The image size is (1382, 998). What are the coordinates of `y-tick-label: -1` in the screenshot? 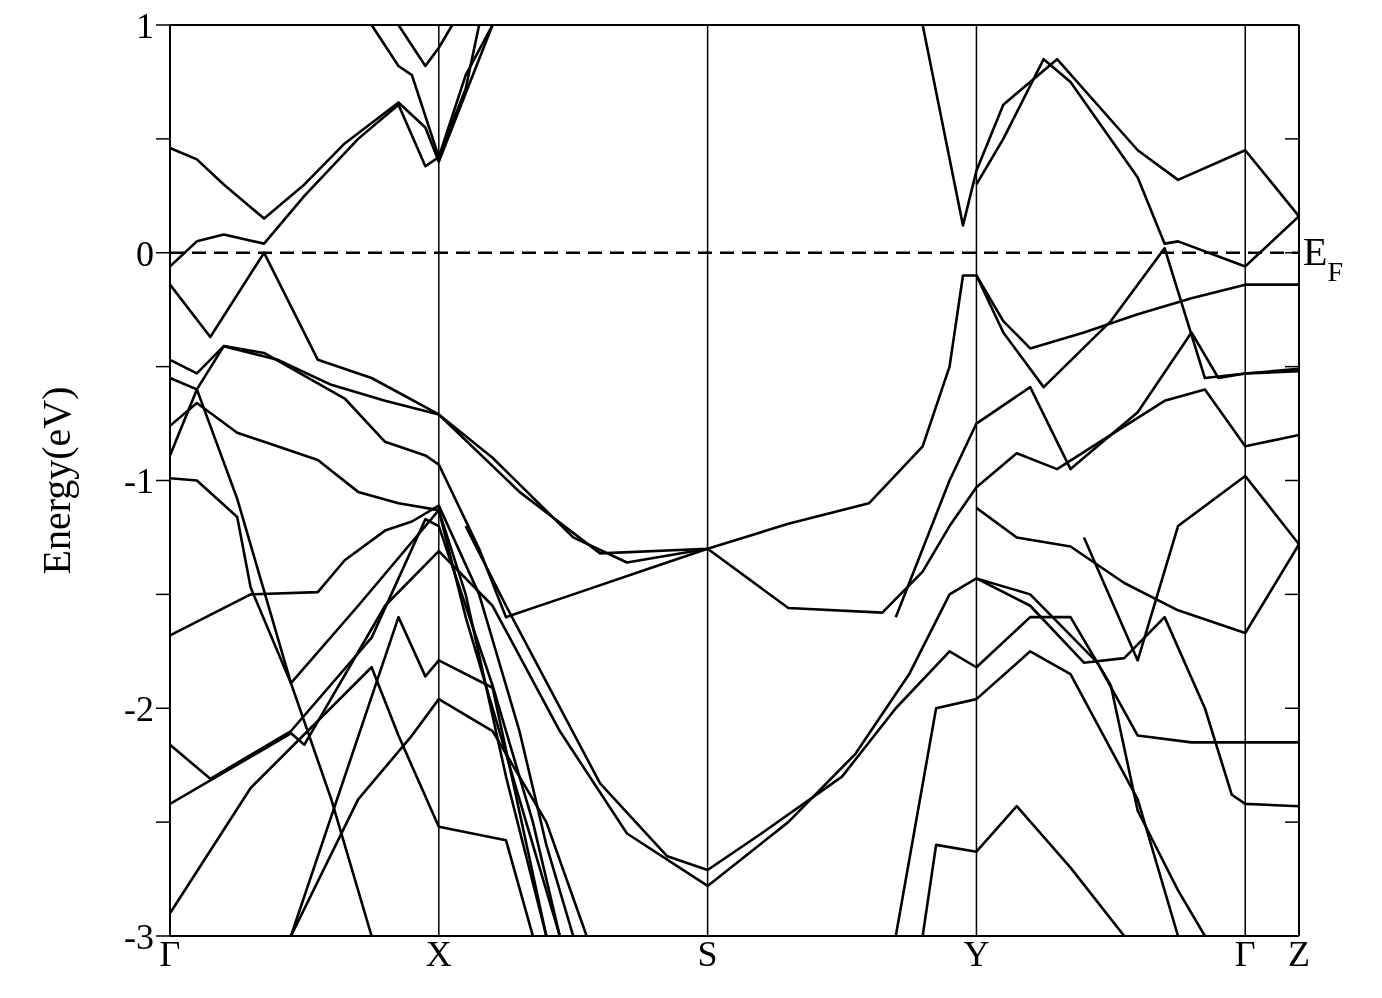 It's located at (139, 481).